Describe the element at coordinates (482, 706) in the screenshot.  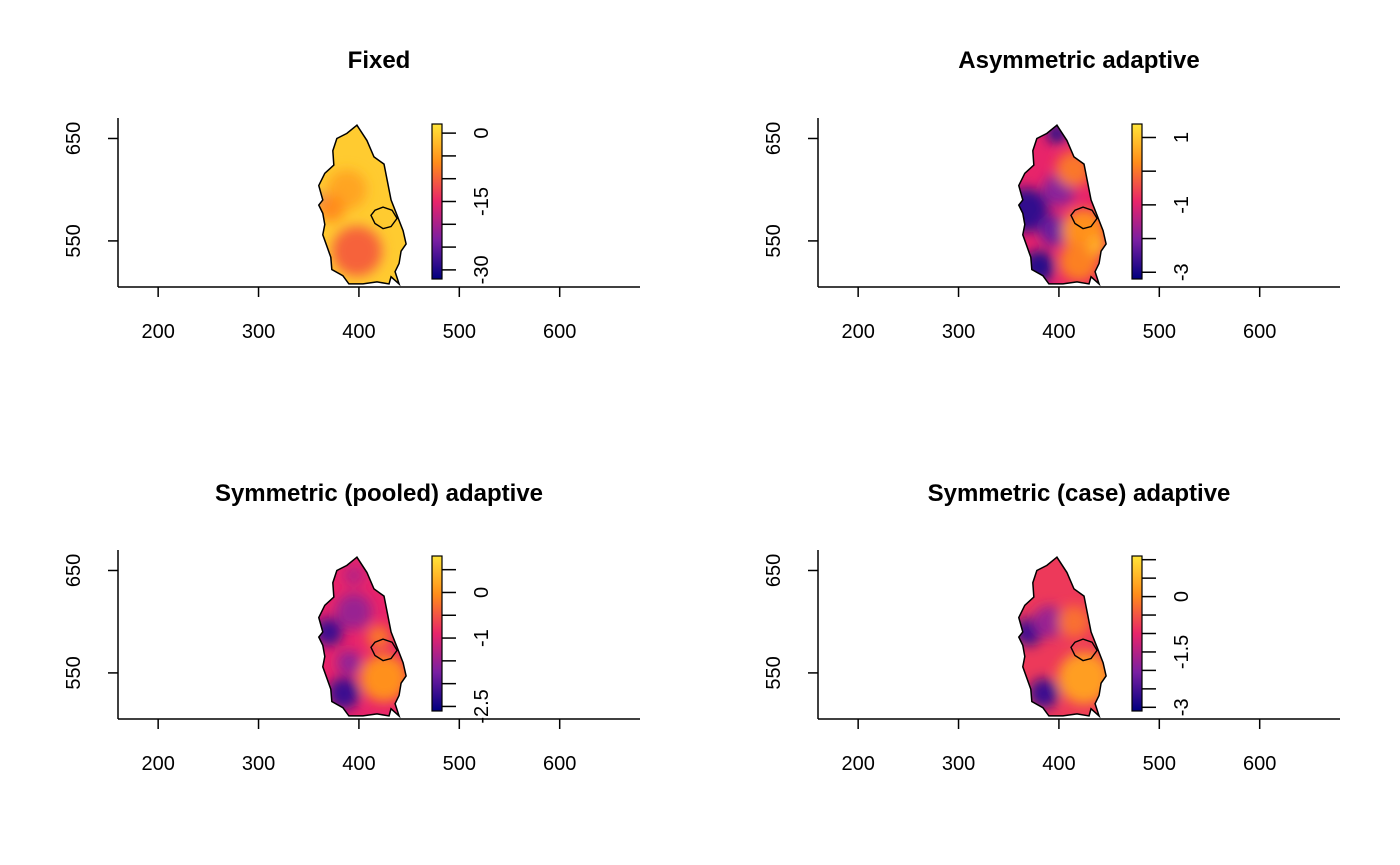
I see `legend-tick-label: -2.5` at that location.